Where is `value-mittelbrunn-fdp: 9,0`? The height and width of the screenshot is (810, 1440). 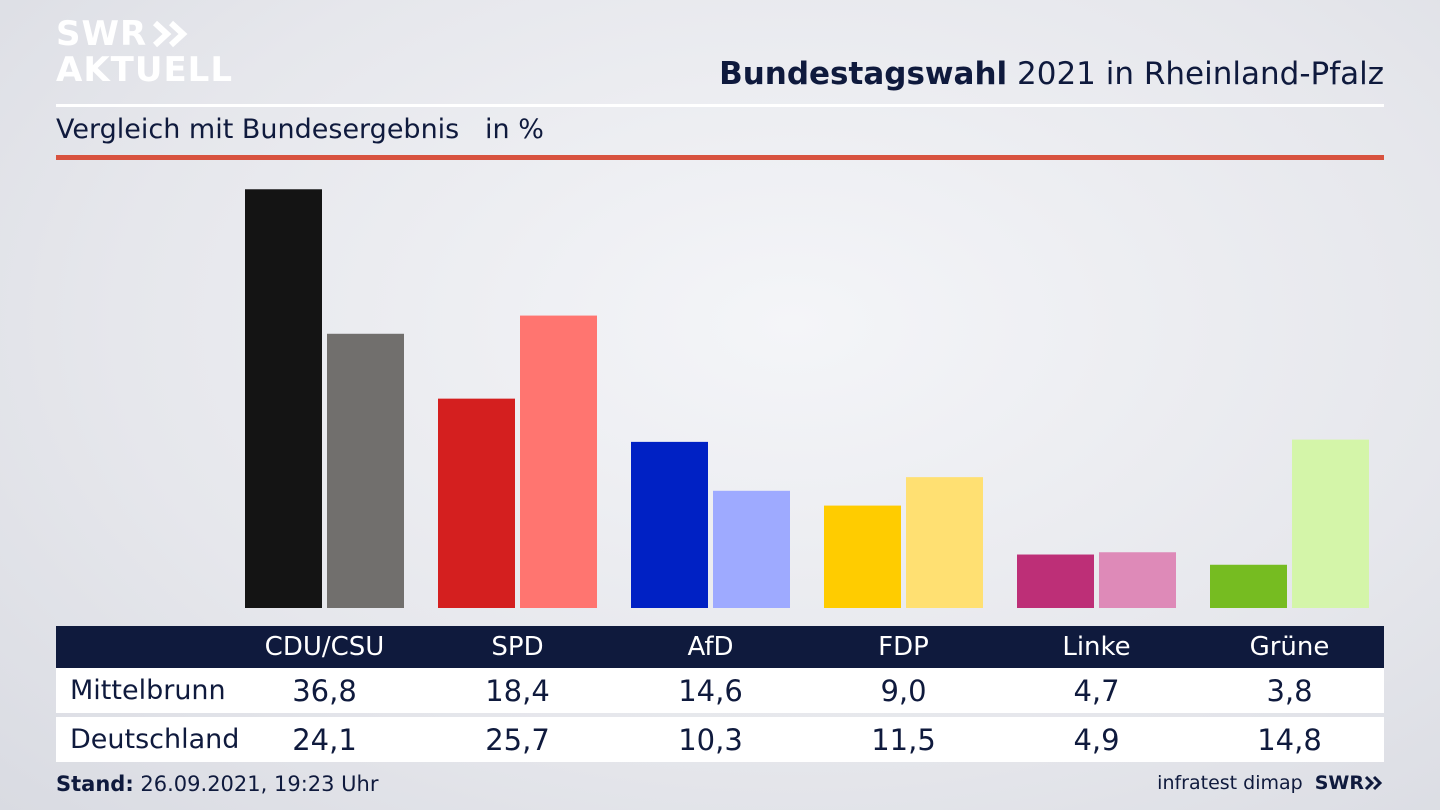
value-mittelbrunn-fdp: 9,0 is located at coordinates (903, 690).